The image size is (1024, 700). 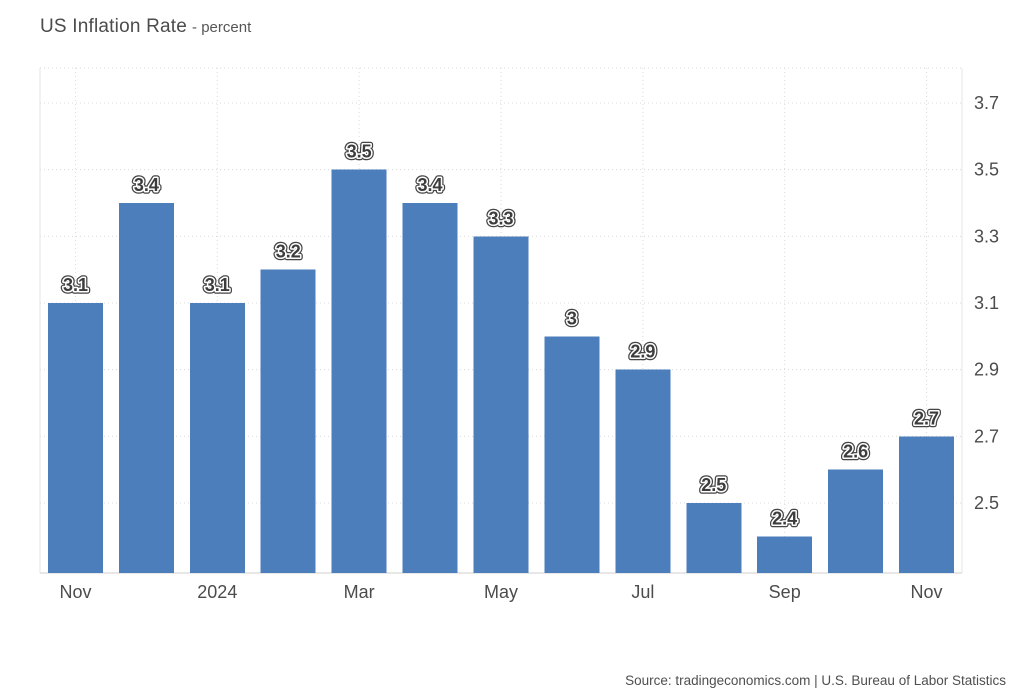 I want to click on bar-value-label-outline: 2.5, so click(x=713, y=485).